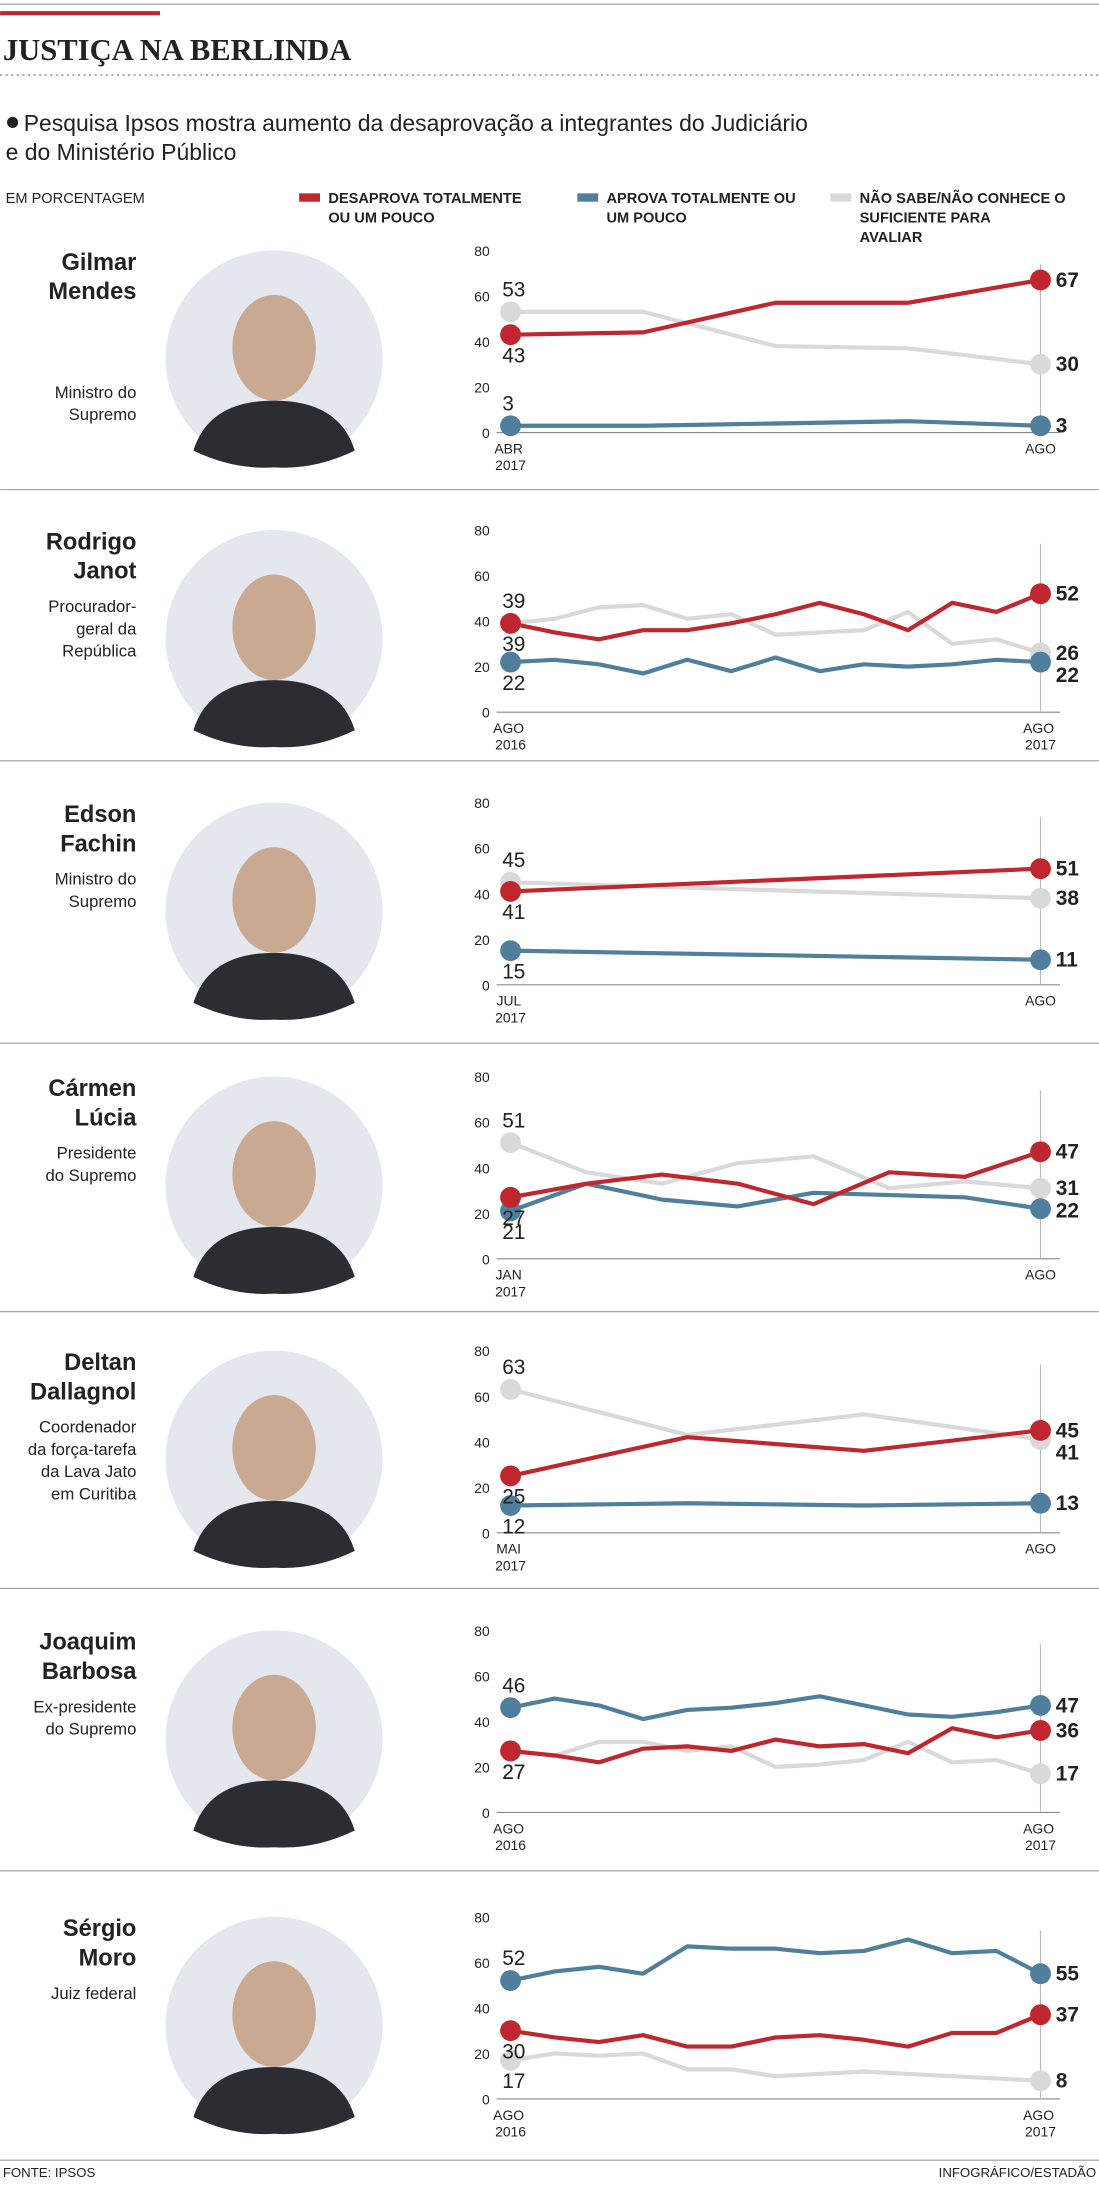 Image resolution: width=1099 pixels, height=2188 pixels. What do you see at coordinates (309, 197) in the screenshot?
I see `legend-swatch` at bounding box center [309, 197].